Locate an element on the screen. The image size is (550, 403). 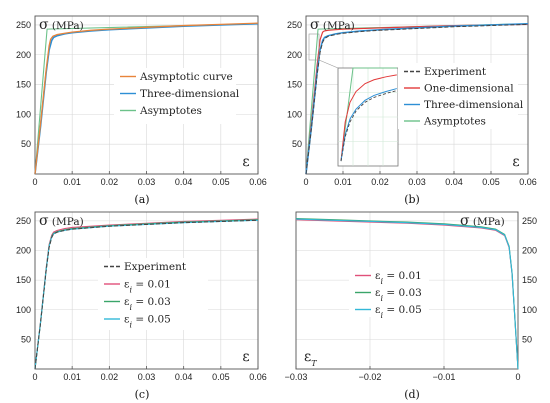
sub-label-d: (d) is located at coordinates (412, 394).